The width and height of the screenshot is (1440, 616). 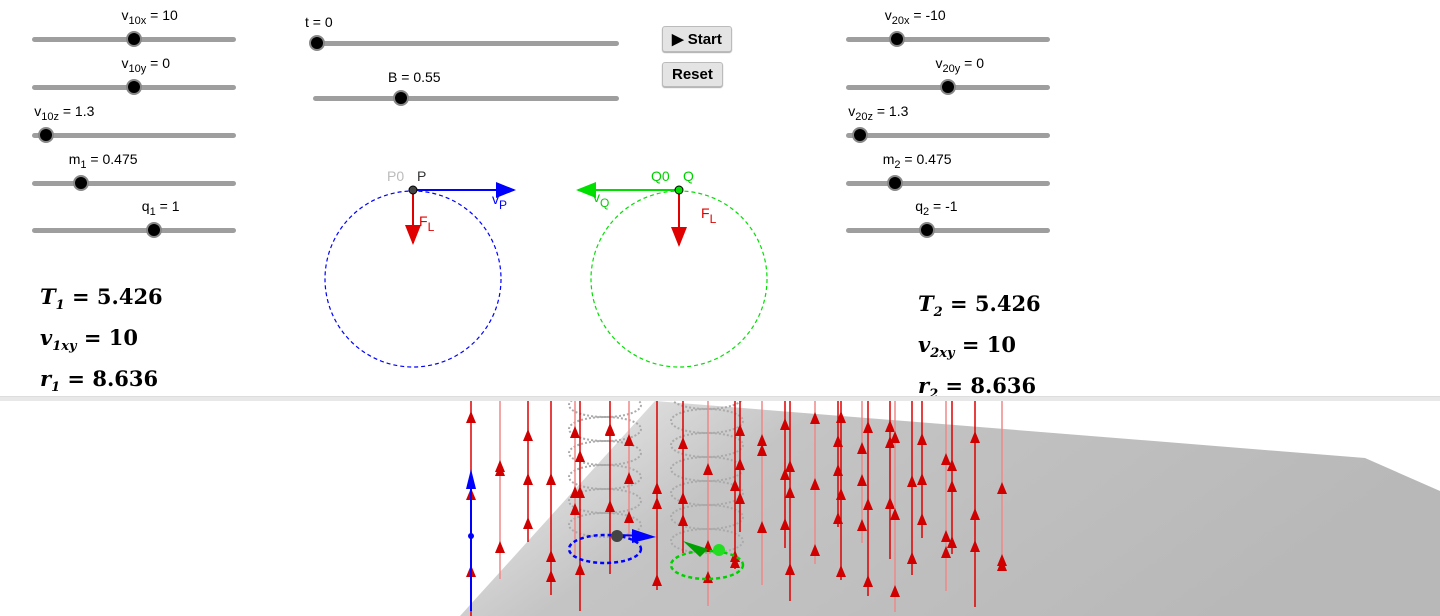 I want to click on label-q0: Q0, so click(x=660, y=176).